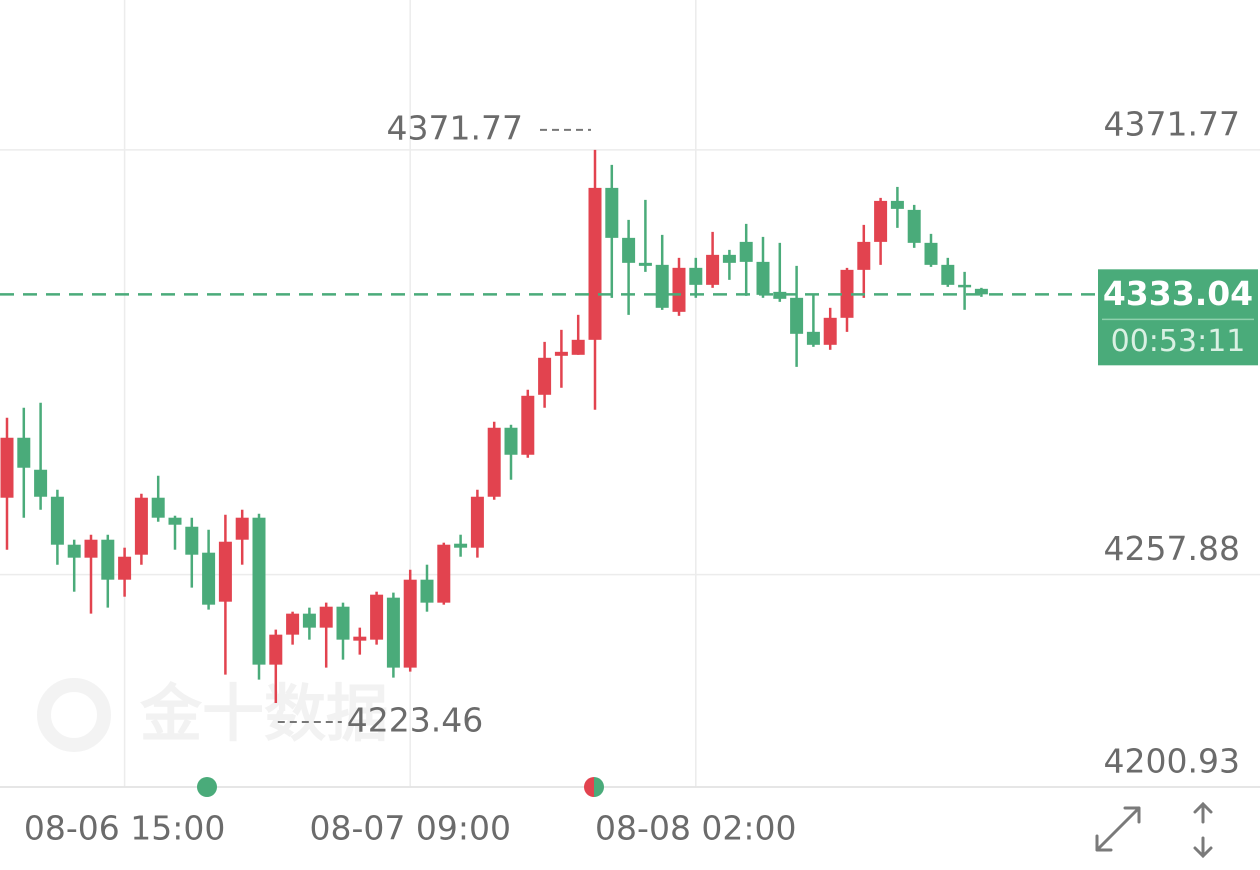 This screenshot has width=1260, height=870. Describe the element at coordinates (599, 787) in the screenshot. I see `event-dot-right` at that location.